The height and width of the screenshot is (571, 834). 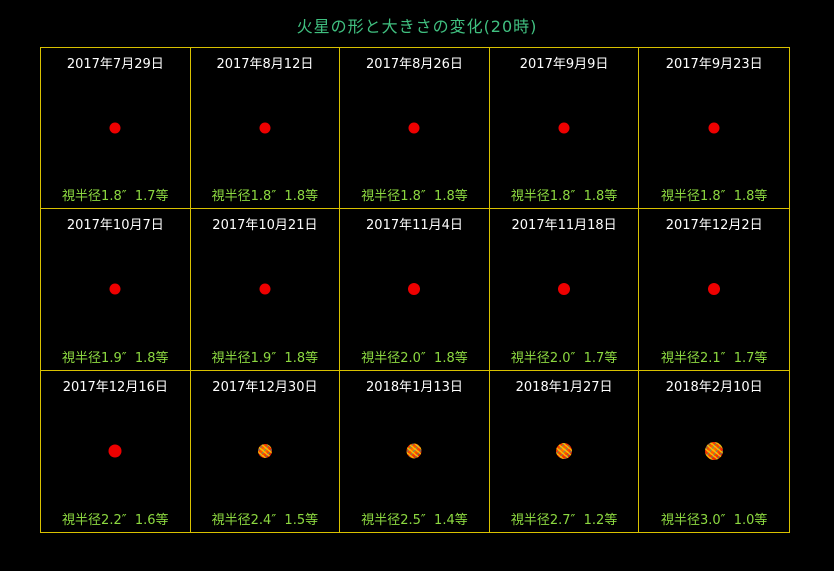 I want to click on cell-date: 2017年10月7日, so click(x=115, y=226).